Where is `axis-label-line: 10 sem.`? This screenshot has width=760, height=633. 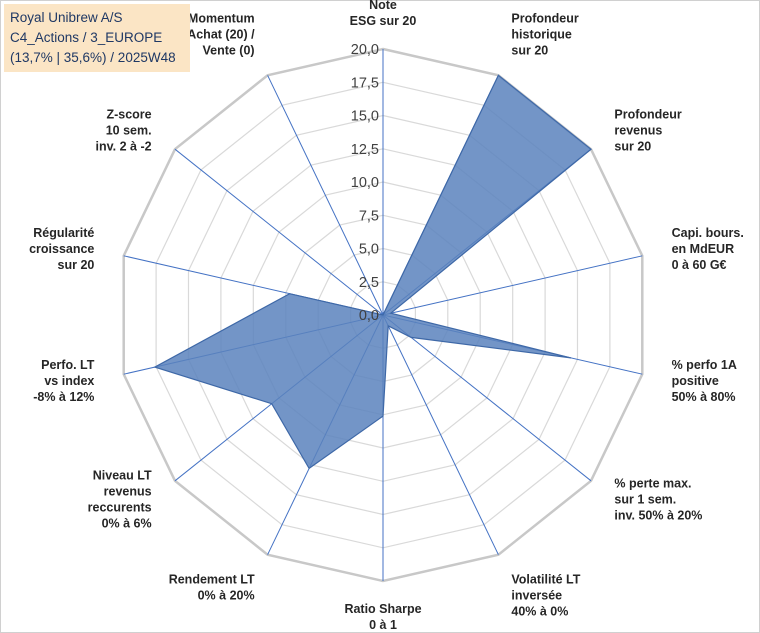 axis-label-line: 10 sem. is located at coordinates (129, 130).